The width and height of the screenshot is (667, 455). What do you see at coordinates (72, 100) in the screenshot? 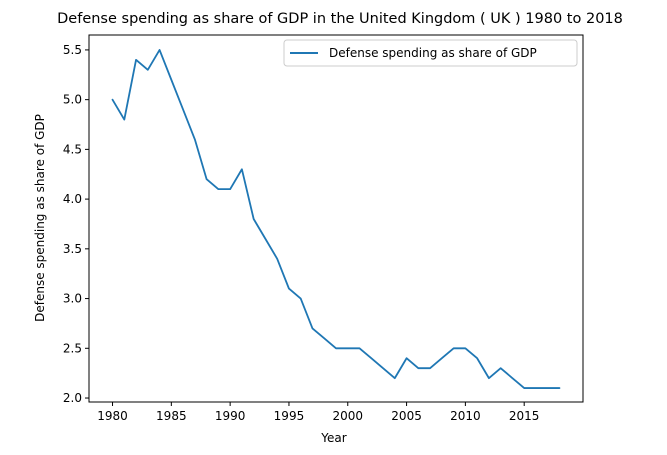
I see `y-tick-label: 5.0` at bounding box center [72, 100].